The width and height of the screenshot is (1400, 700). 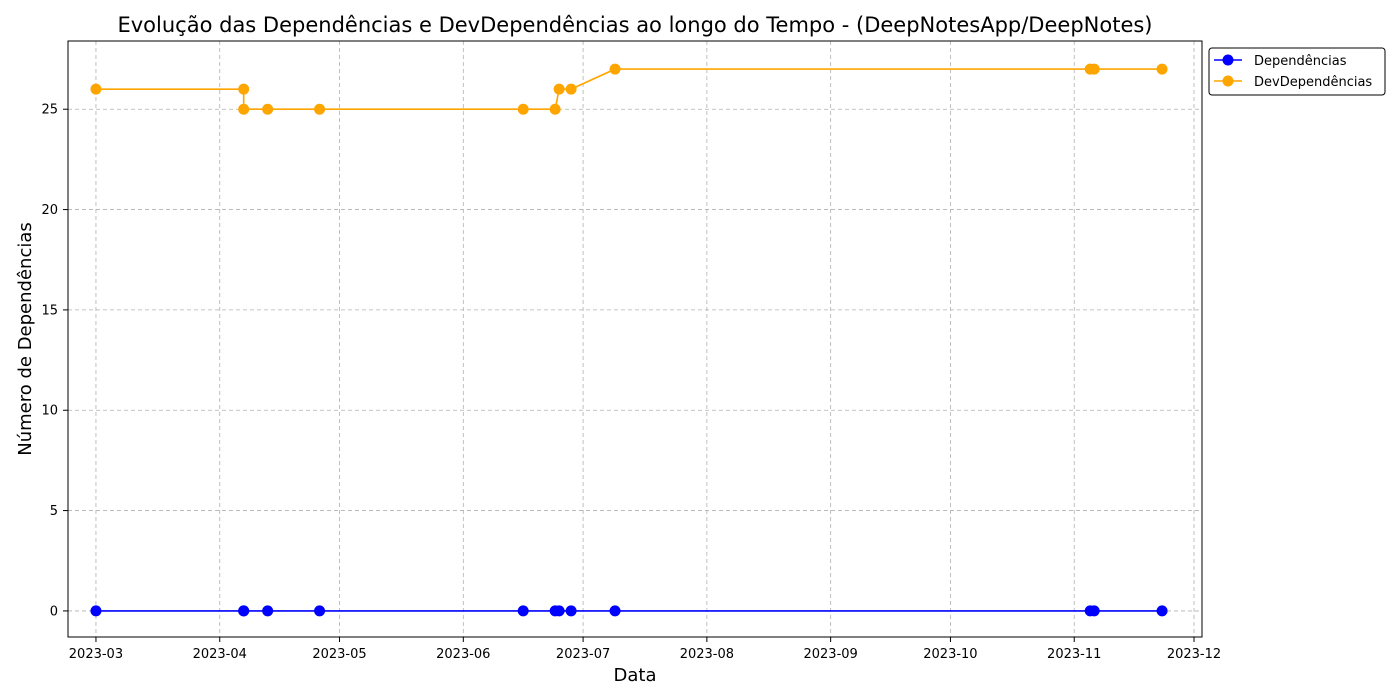 I want to click on y-tick-label: 5, so click(x=54, y=511).